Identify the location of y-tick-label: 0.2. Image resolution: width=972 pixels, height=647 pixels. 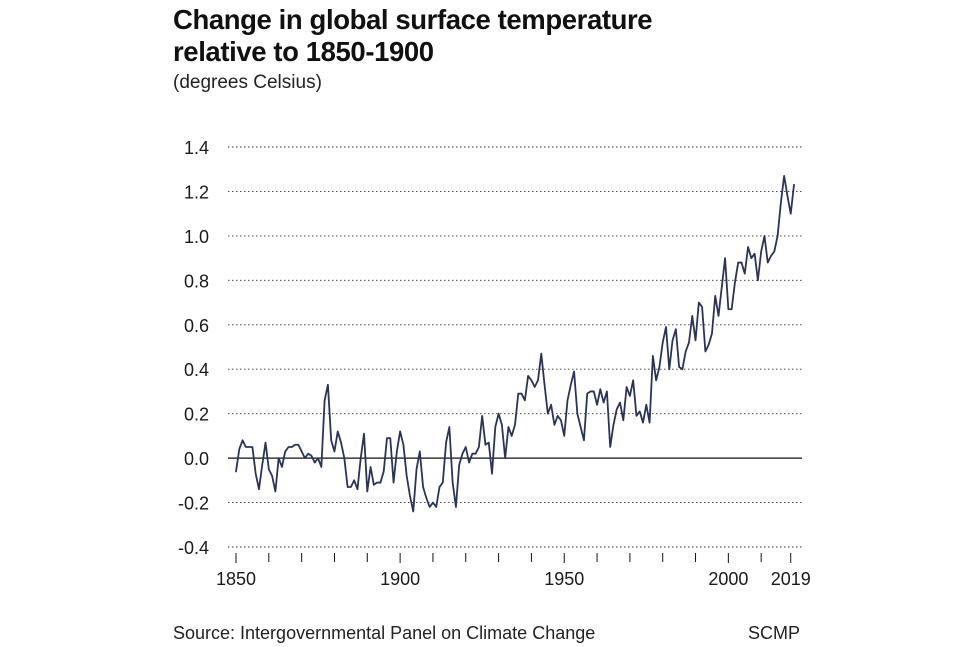
(196, 415).